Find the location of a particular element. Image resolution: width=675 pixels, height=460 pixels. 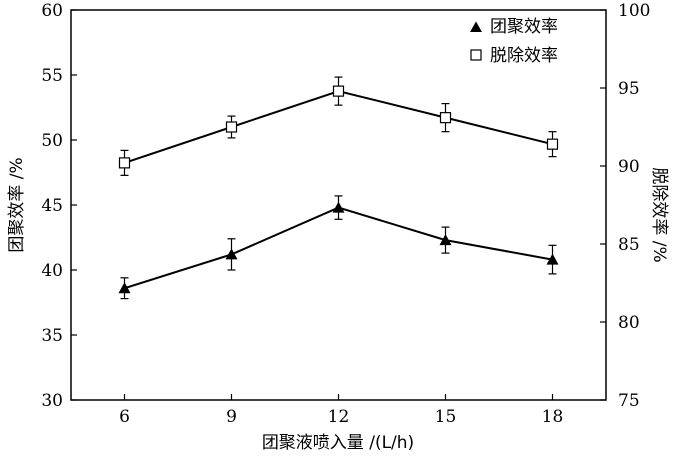

left-tick-label: 55 is located at coordinates (52, 76).